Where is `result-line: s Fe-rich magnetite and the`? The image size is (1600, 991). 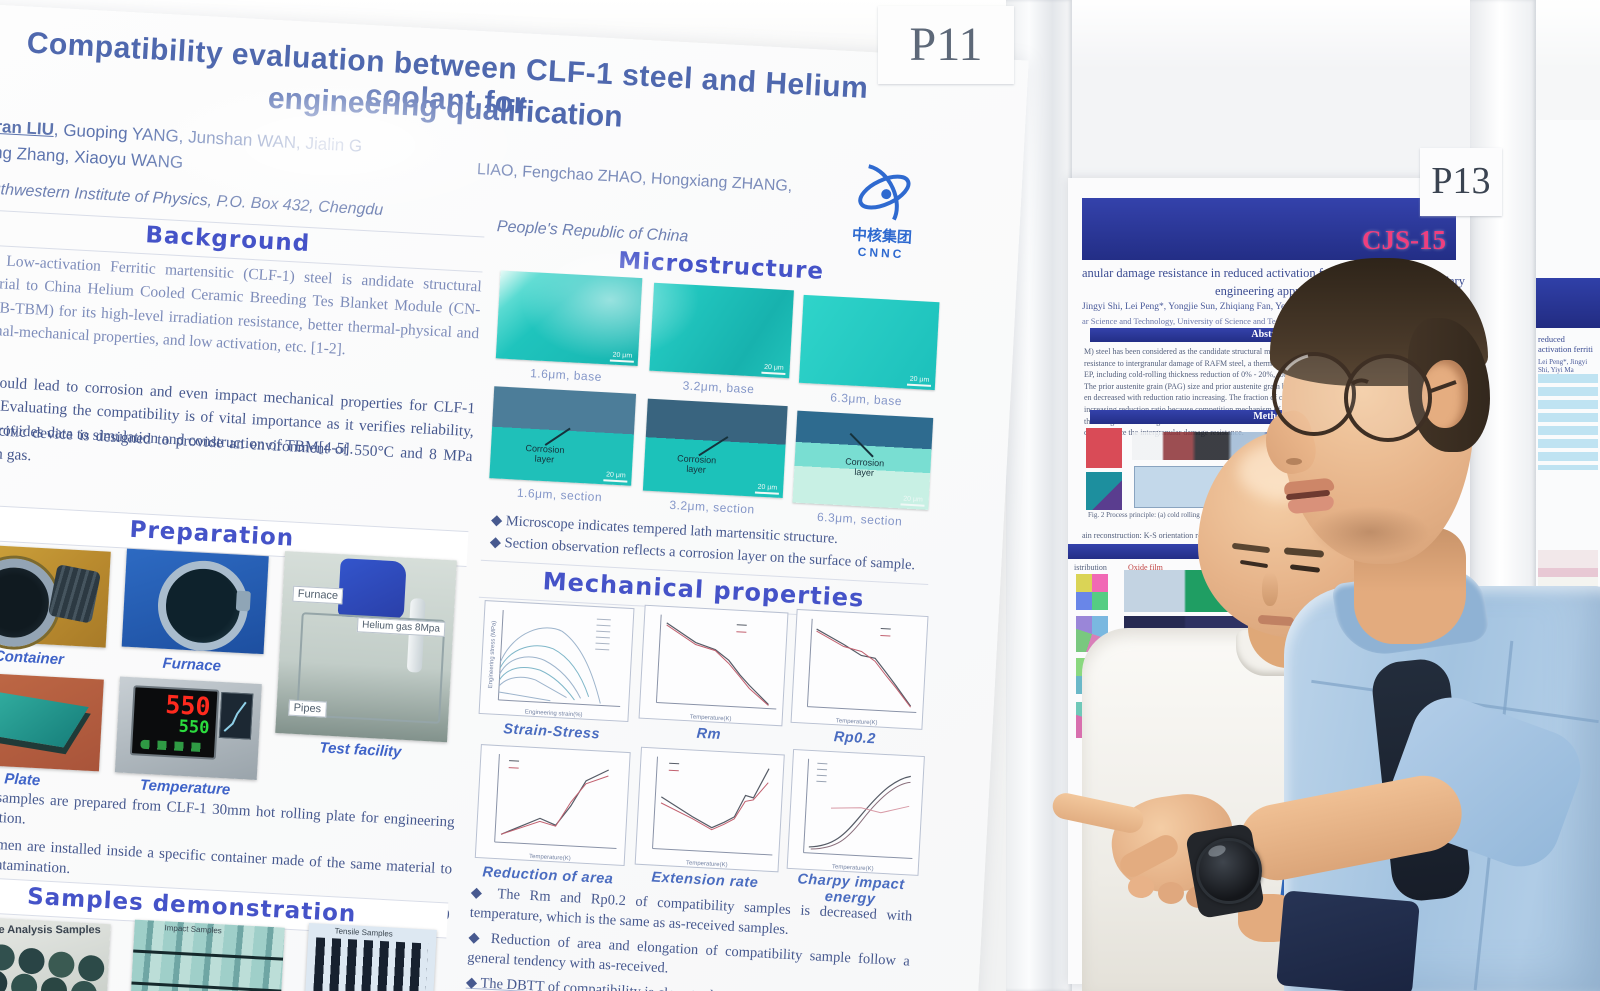 result-line: s Fe-rich magnetite and the is located at coordinates (1182, 913).